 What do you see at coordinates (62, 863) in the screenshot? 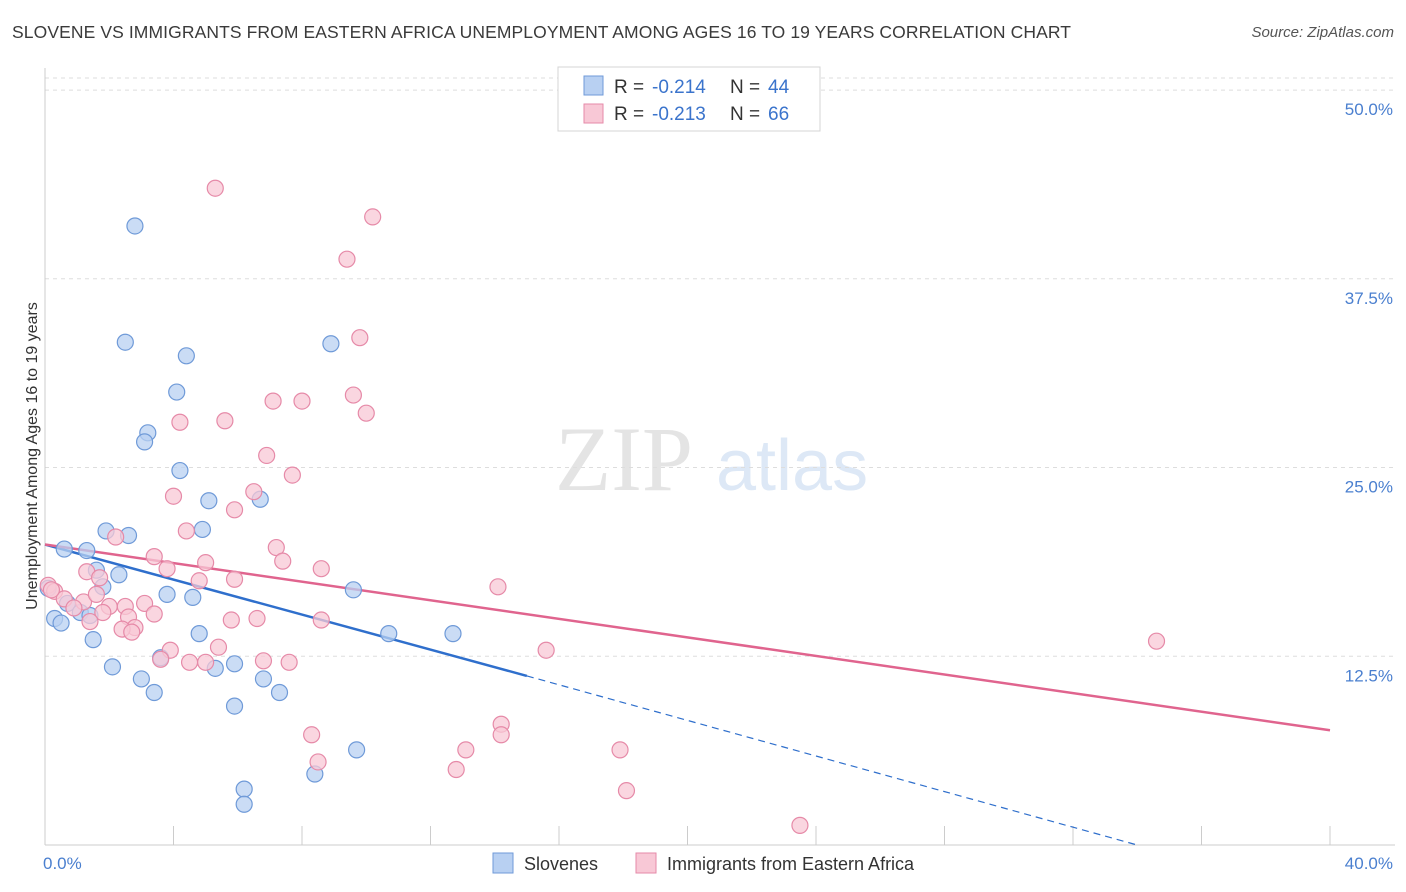
I see `x-tick-label-min: 0.0%` at bounding box center [62, 863].